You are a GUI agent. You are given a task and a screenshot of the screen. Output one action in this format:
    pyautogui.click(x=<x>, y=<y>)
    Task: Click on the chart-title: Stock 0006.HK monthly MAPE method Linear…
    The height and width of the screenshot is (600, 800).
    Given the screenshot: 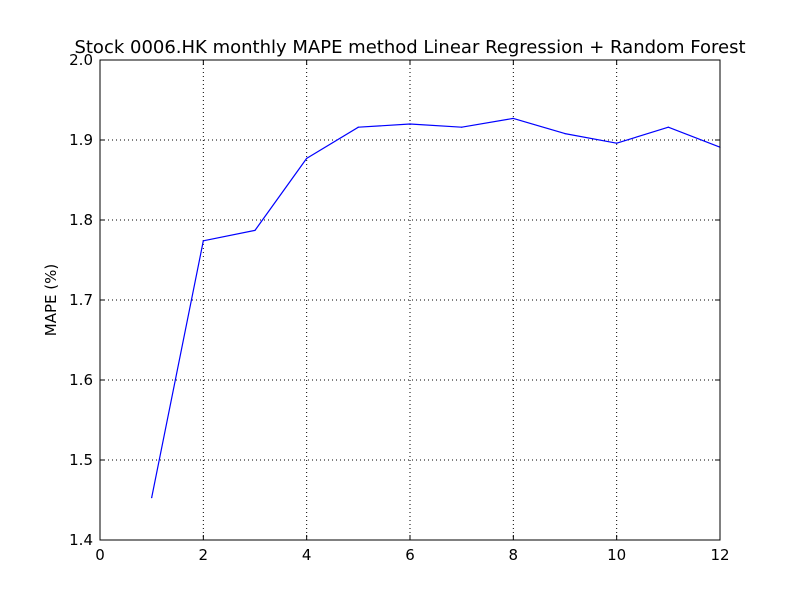 What is the action you would take?
    pyautogui.click(x=409, y=47)
    